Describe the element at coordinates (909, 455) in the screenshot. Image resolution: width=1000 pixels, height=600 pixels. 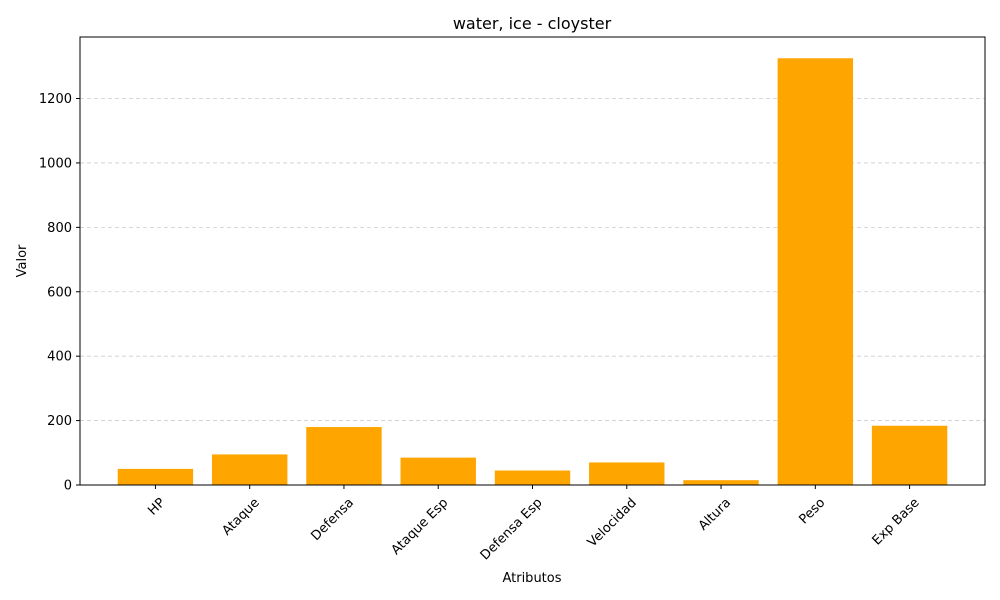
I see `bar-exp-base` at that location.